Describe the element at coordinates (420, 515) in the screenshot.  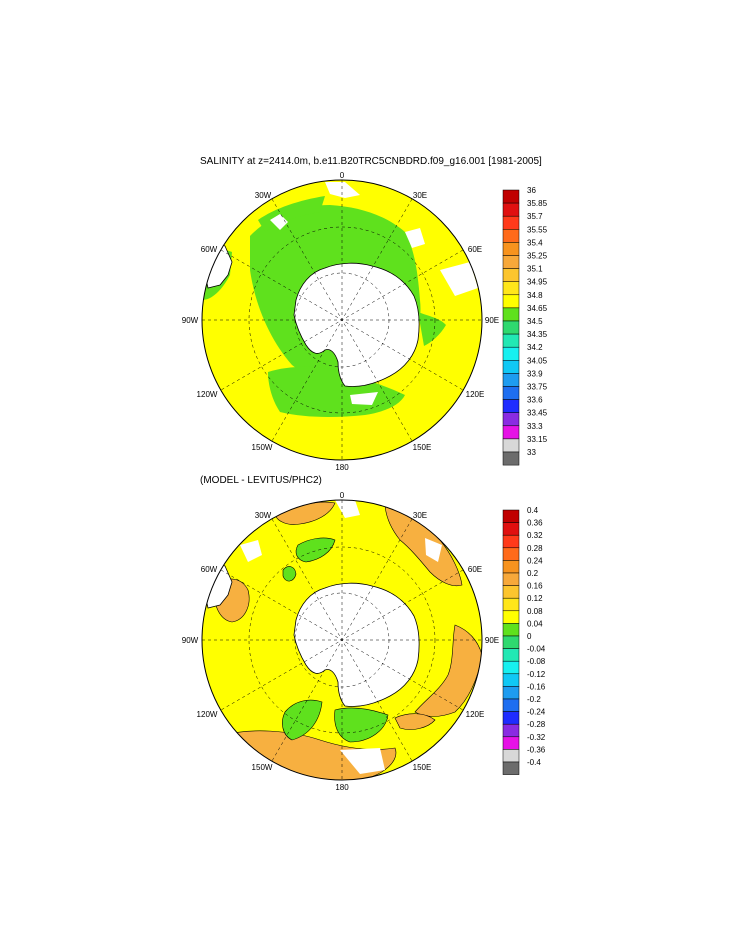
I see `lon-label-30e: 30E` at that location.